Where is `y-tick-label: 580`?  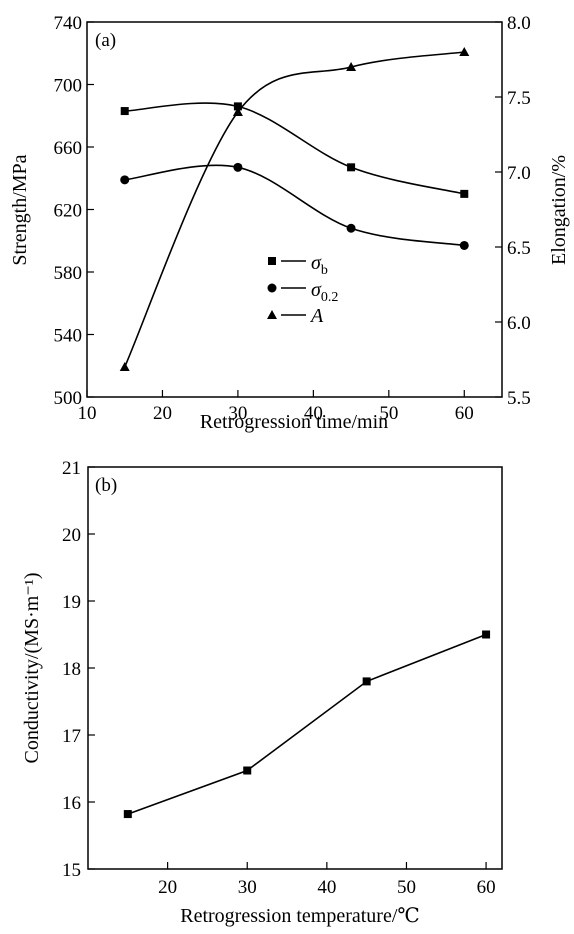
y-tick-label: 580 is located at coordinates (68, 273).